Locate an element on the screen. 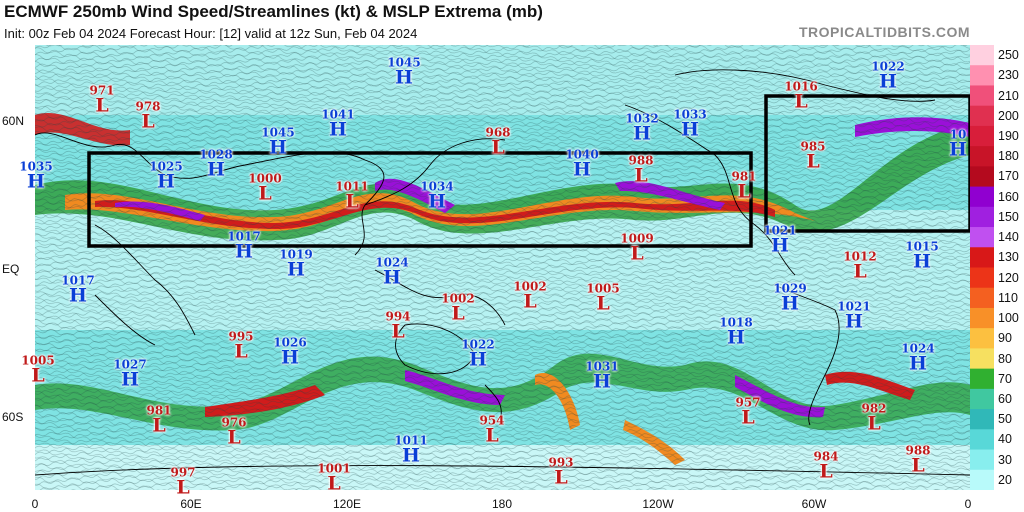  low-pressure-marker: 1000 L is located at coordinates (264, 188).